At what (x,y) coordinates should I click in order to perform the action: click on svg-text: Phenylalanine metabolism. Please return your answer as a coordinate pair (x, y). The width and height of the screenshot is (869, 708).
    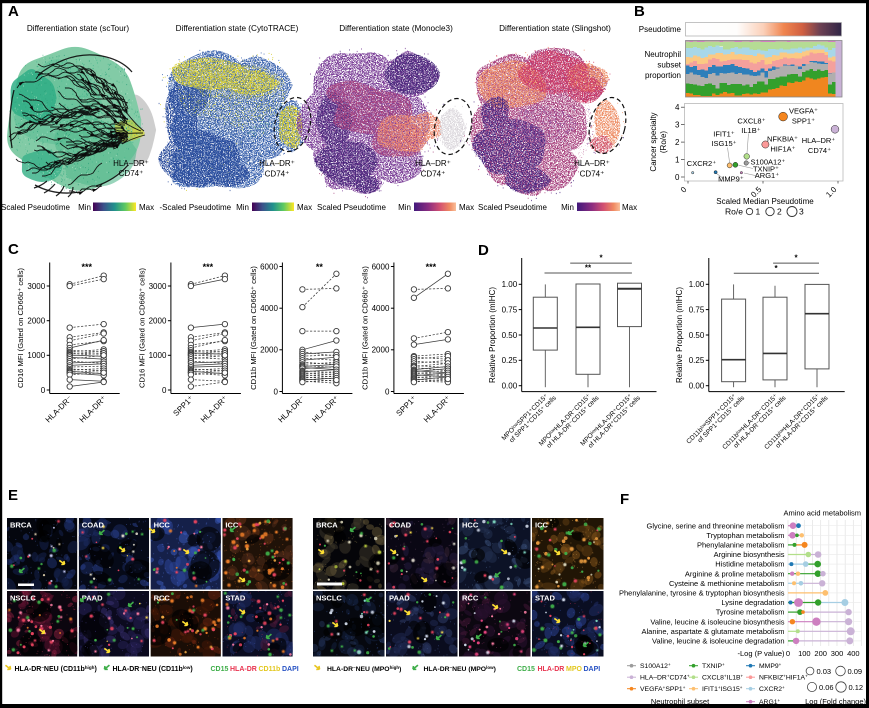
    Looking at the image, I should click on (741, 545).